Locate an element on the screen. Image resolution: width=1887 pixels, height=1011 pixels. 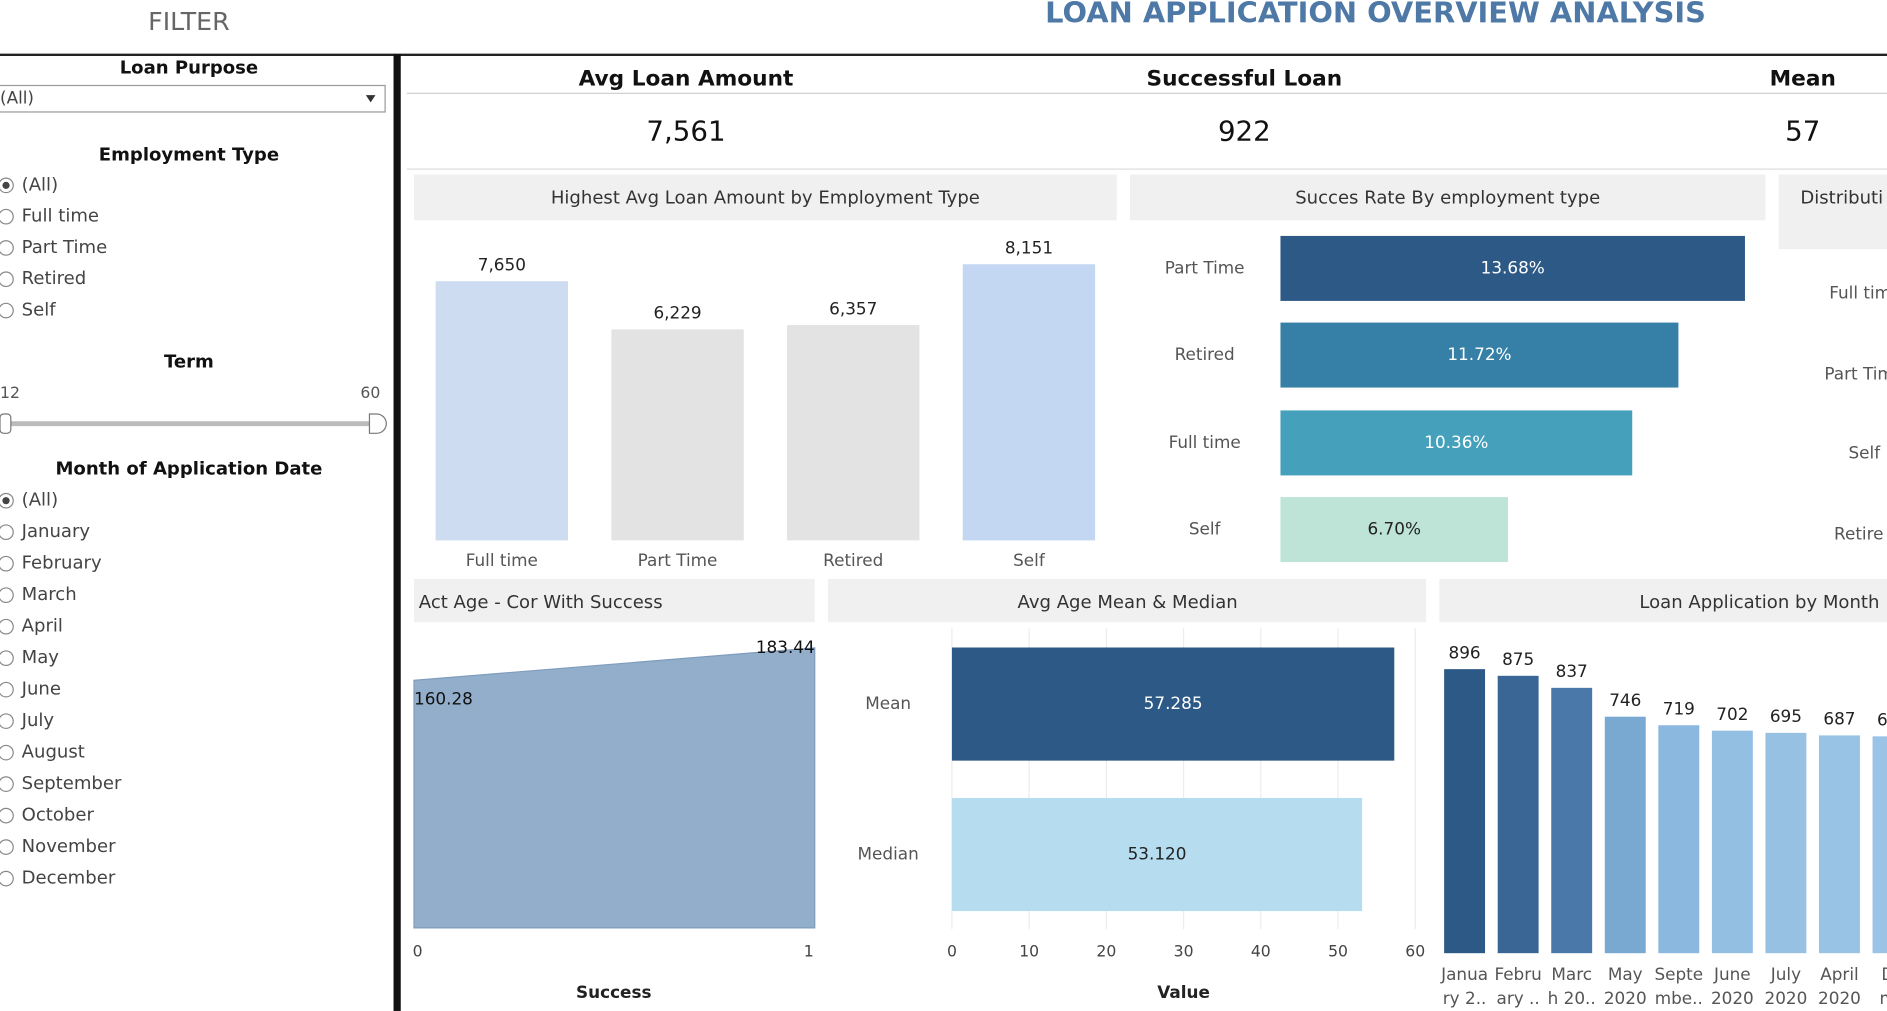
radio-label: February is located at coordinates (62, 563).